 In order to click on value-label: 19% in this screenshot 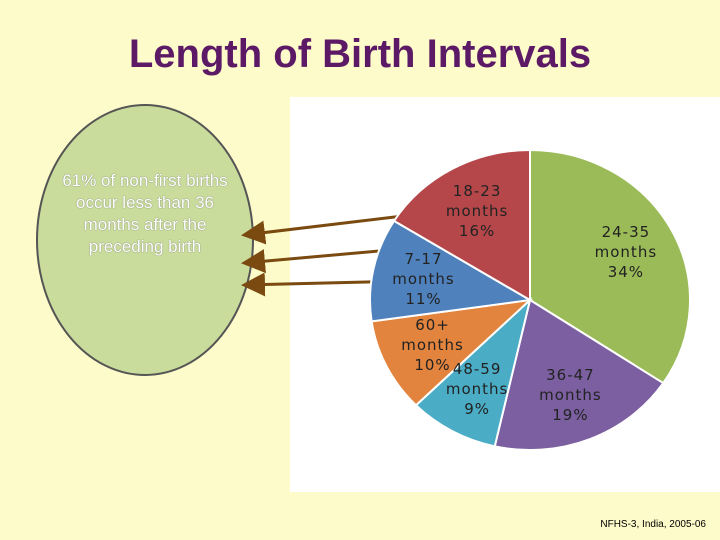, I will do `click(570, 414)`.